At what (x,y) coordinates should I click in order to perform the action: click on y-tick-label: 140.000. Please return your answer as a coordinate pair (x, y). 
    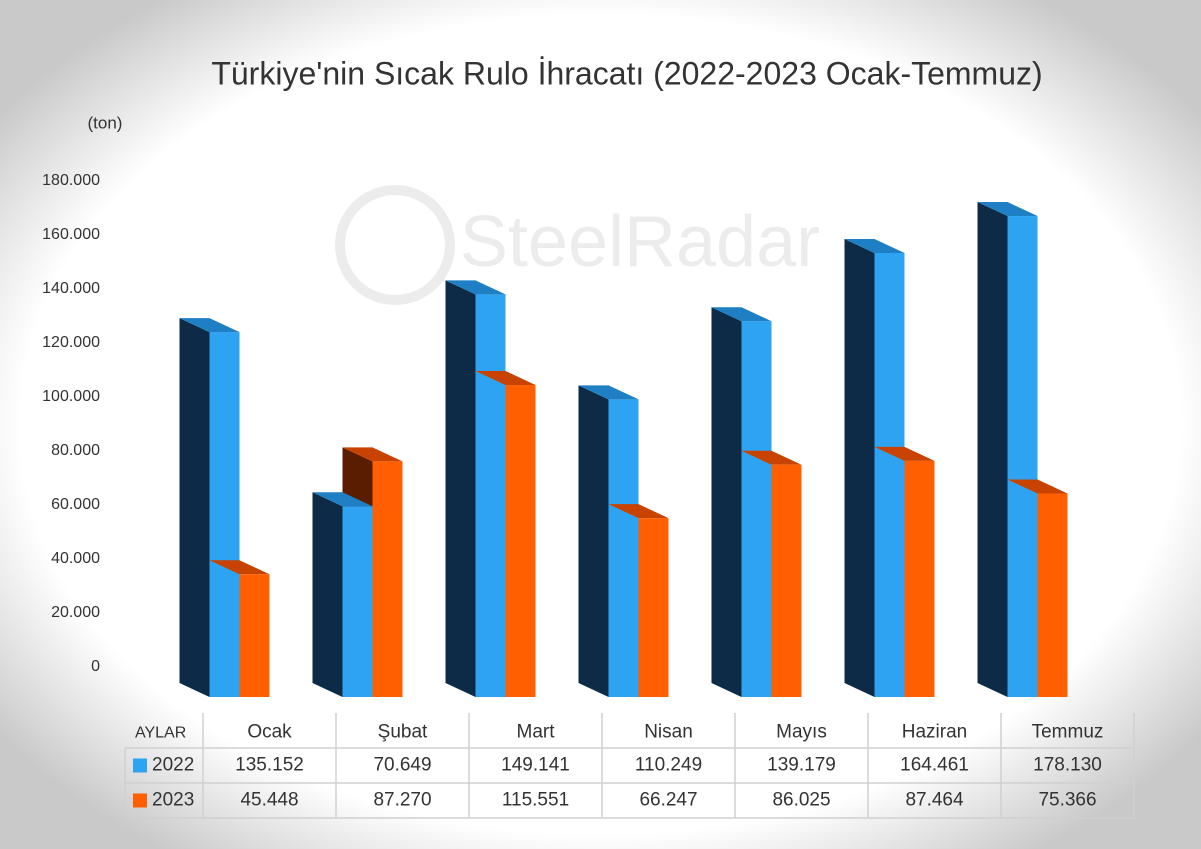
    Looking at the image, I should click on (71, 288).